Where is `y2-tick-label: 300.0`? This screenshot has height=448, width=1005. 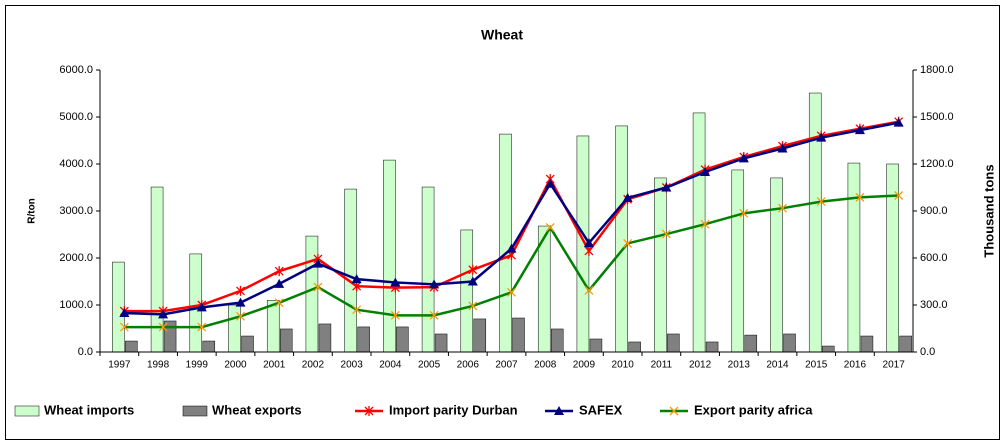 y2-tick-label: 300.0 is located at coordinates (934, 305).